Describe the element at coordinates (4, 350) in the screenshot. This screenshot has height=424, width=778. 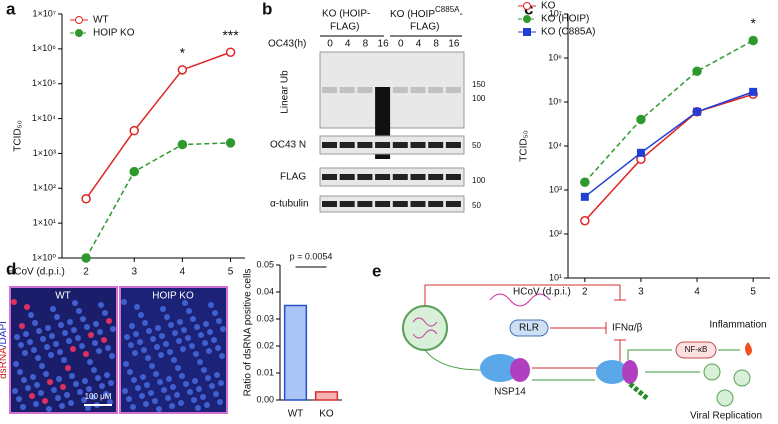
I see `stain-label: dsRNA/DAPI` at that location.